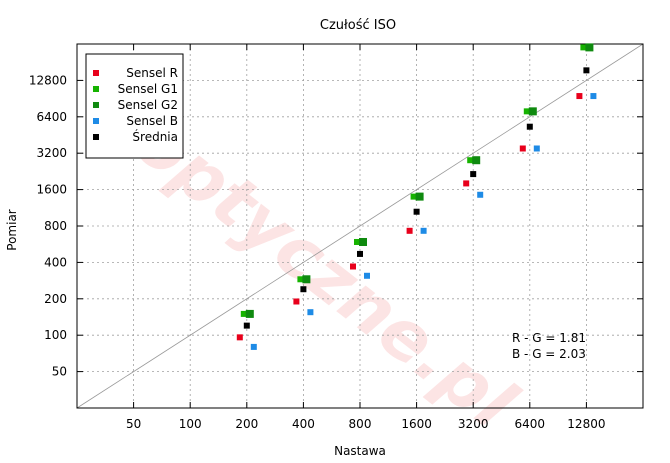 This screenshot has width=670, height=463. I want to click on y-tick-label: 100, so click(55, 335).